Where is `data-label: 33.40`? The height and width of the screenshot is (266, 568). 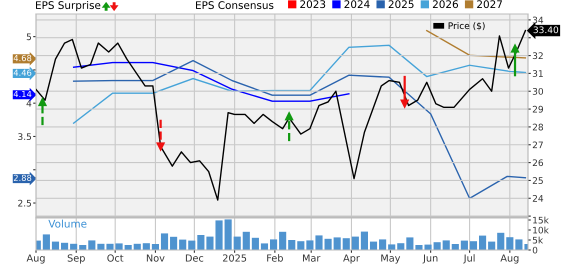 data-label: 33.40 is located at coordinates (546, 30).